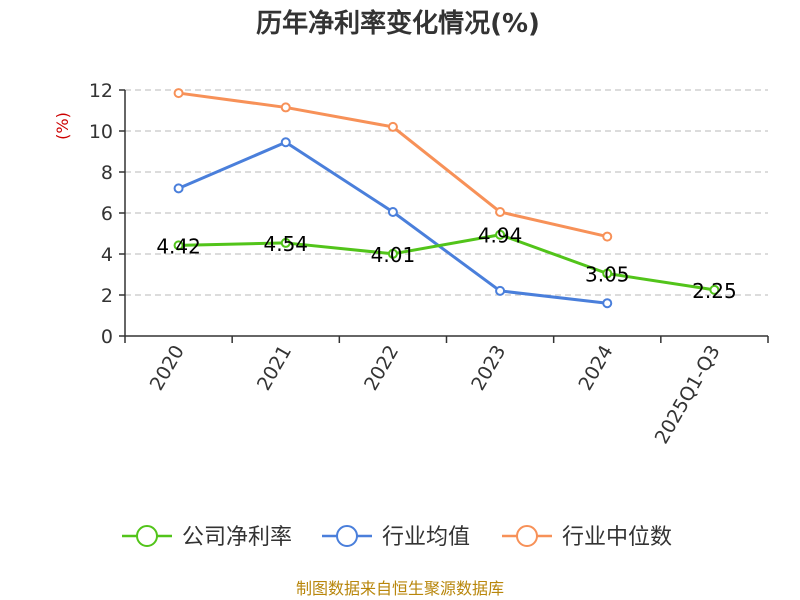 The width and height of the screenshot is (800, 600). I want to click on data-label: 4.42, so click(178, 246).